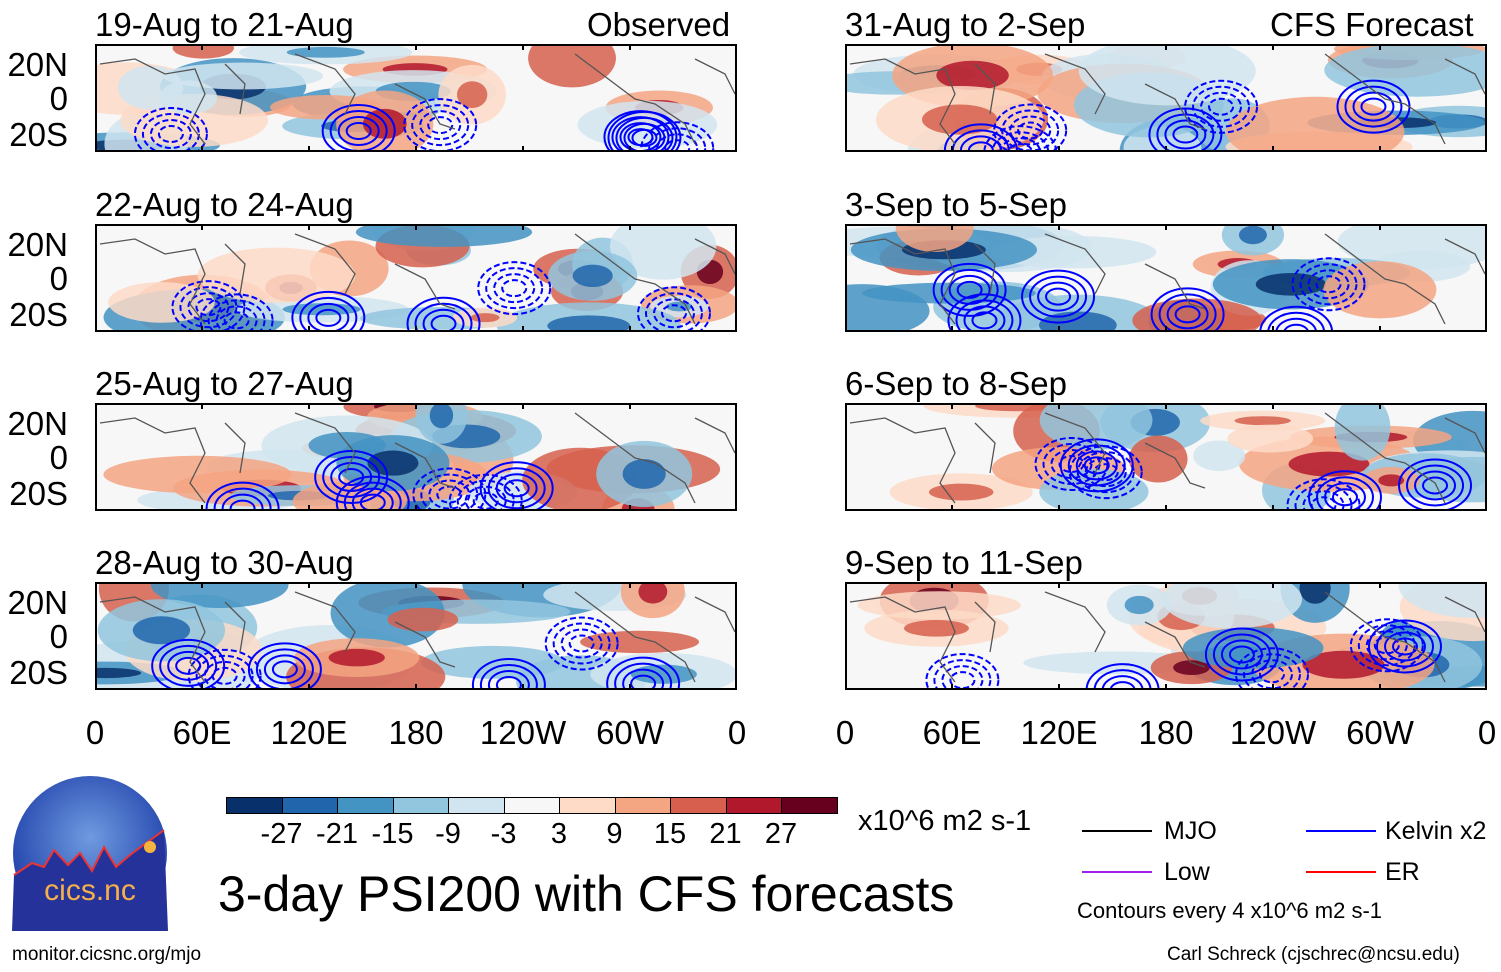  Describe the element at coordinates (1341, 872) in the screenshot. I see `legend-er-line` at that location.